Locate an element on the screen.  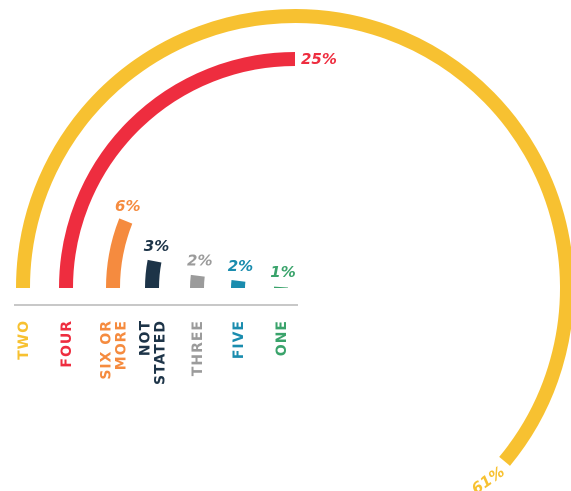
value-label: 3% is located at coordinates (156, 246).